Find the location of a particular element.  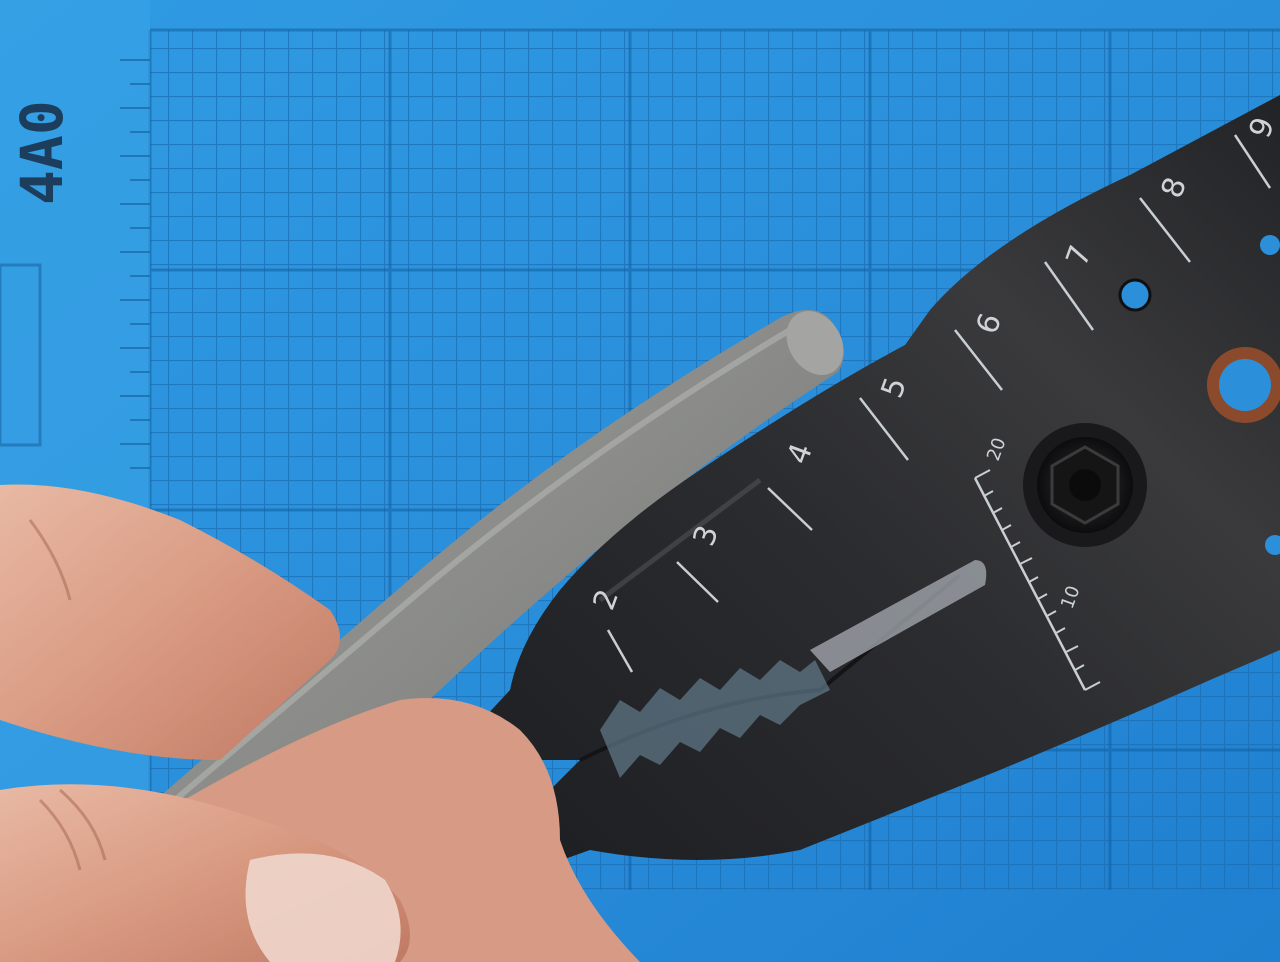

crimp-holes is located at coordinates (1243, 395).